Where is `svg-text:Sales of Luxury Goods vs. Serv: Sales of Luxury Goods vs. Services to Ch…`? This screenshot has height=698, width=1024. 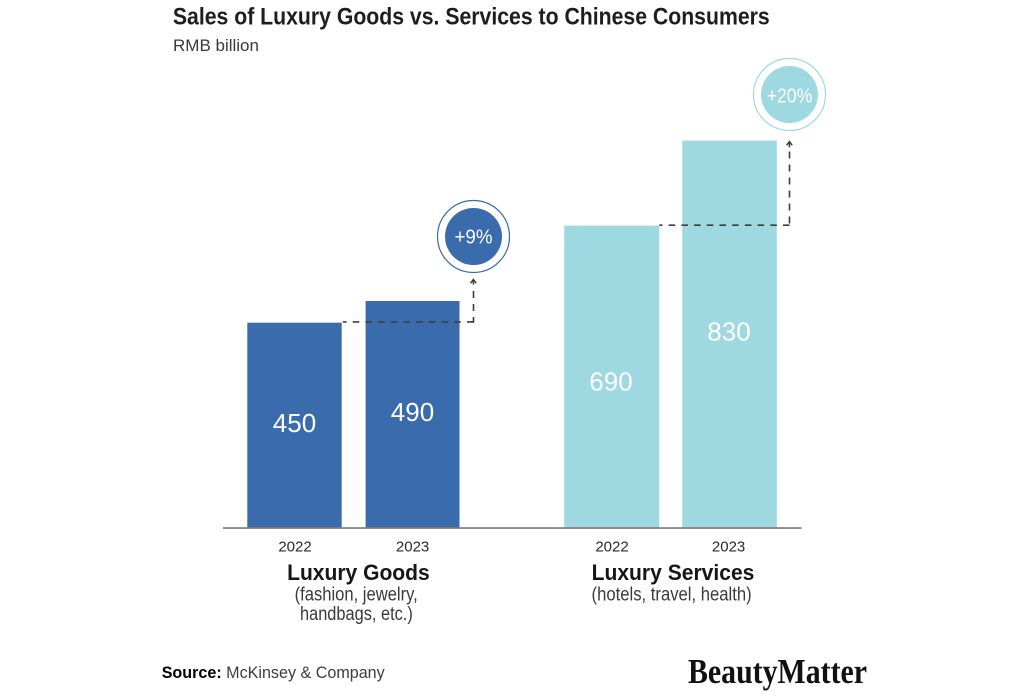
svg-text:Sales of Luxury Goods vs. Serv: Sales of Luxury Goods vs. Services to Ch… is located at coordinates (471, 16).